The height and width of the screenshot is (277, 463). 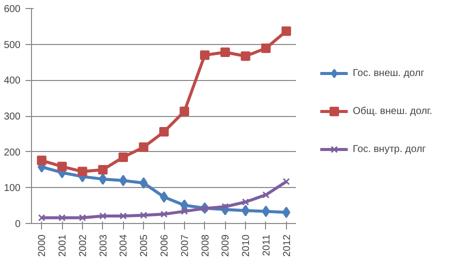 What do you see at coordinates (165, 245) in the screenshot?
I see `x-tick-label: 2006` at bounding box center [165, 245].